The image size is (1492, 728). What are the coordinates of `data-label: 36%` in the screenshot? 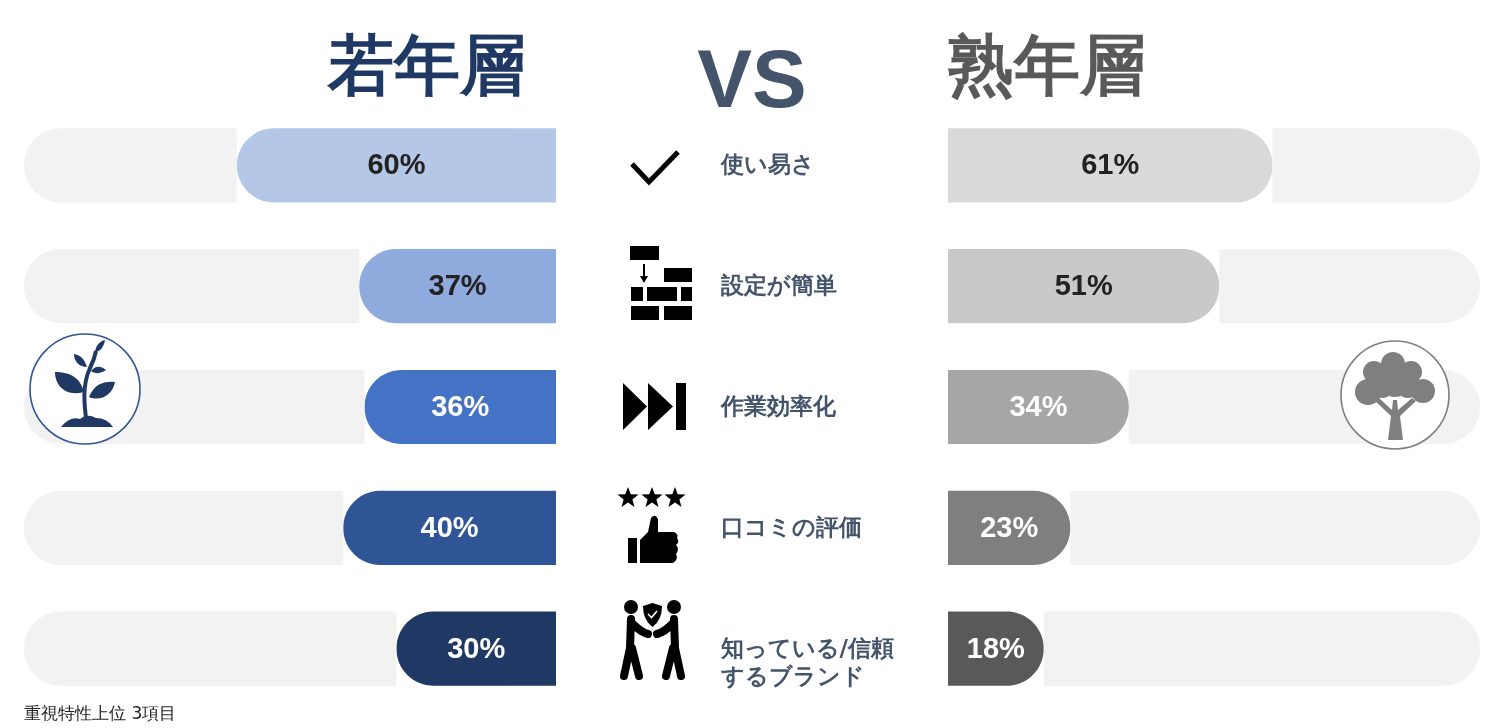 It's located at (460, 405).